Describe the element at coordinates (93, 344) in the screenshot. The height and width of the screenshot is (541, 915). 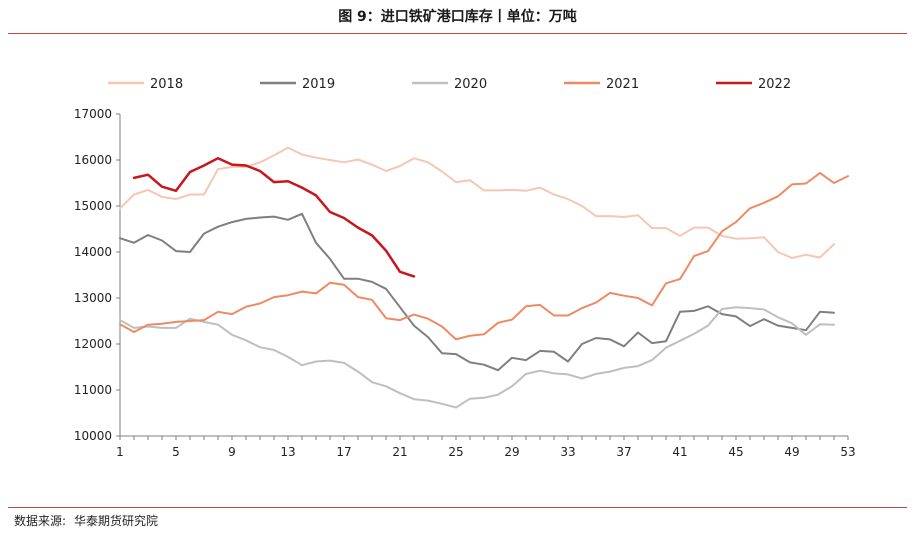
I see `y-tick-label: 12000` at that location.